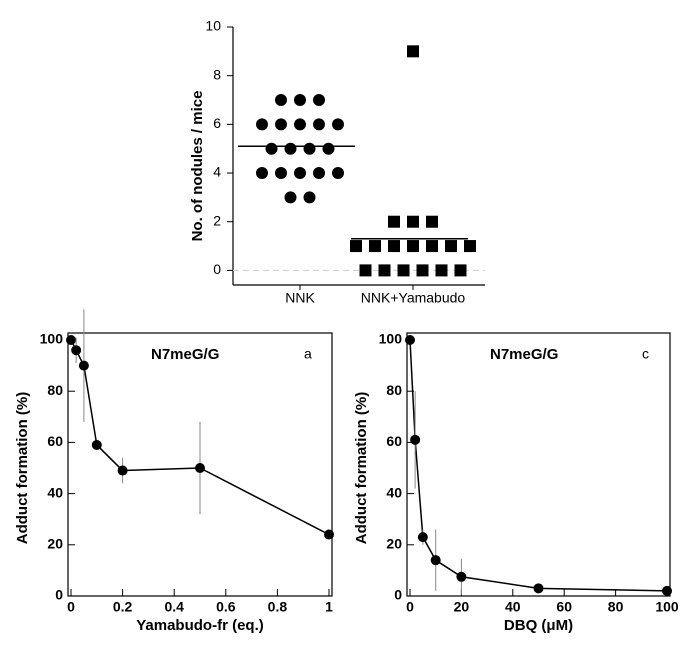 This screenshot has width=700, height=666. I want to click on x-axis-label: Yamabudo-fr (eq.), so click(200, 625).